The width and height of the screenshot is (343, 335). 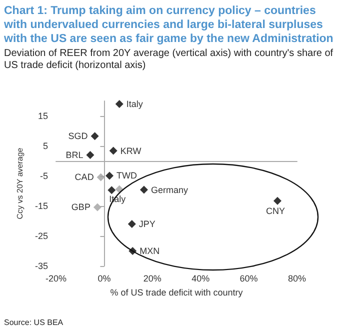 What do you see at coordinates (43, 116) in the screenshot?
I see `y-tick-label: 15` at bounding box center [43, 116].